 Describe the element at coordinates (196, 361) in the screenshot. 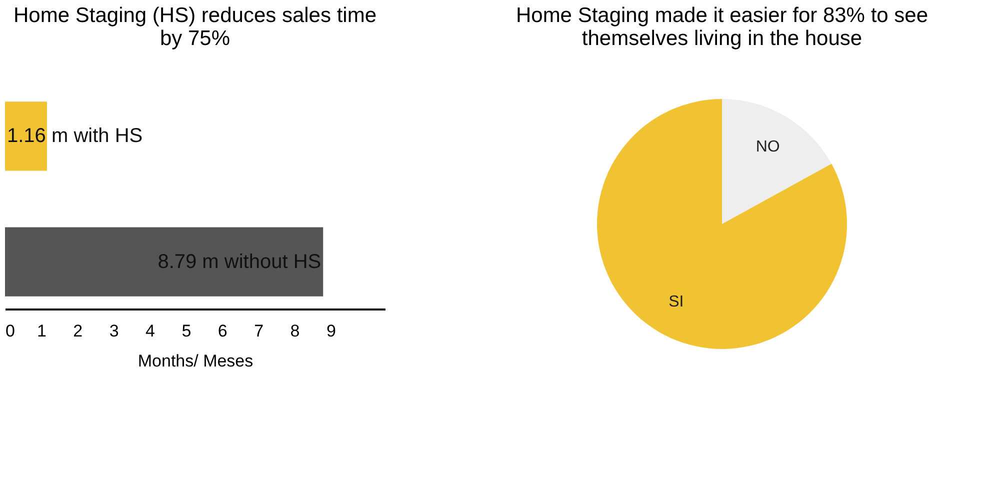

I see `x-axis-title: Months/ Meses` at that location.